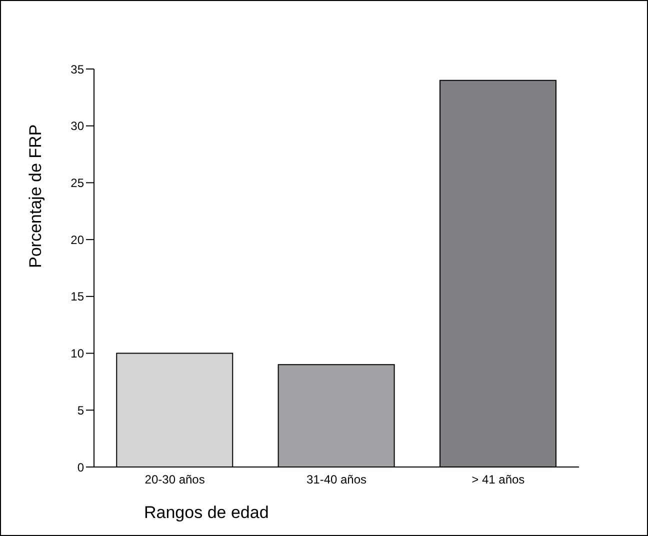  What do you see at coordinates (36, 196) in the screenshot?
I see `y-axis-title: Porcentaje de FRP` at bounding box center [36, 196].